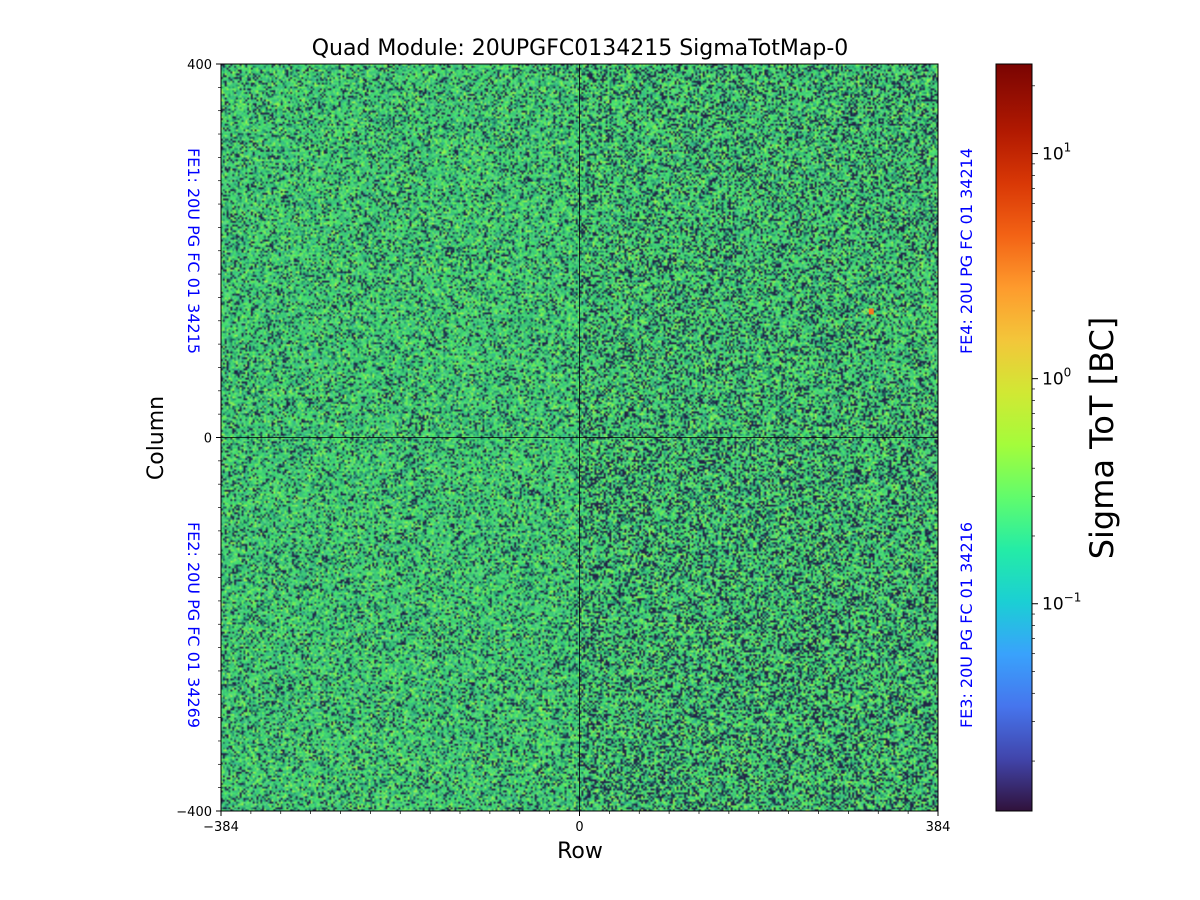 Image resolution: width=1200 pixels, height=900 pixels. I want to click on colorbar-tick-label: 10¹, so click(1056, 153).